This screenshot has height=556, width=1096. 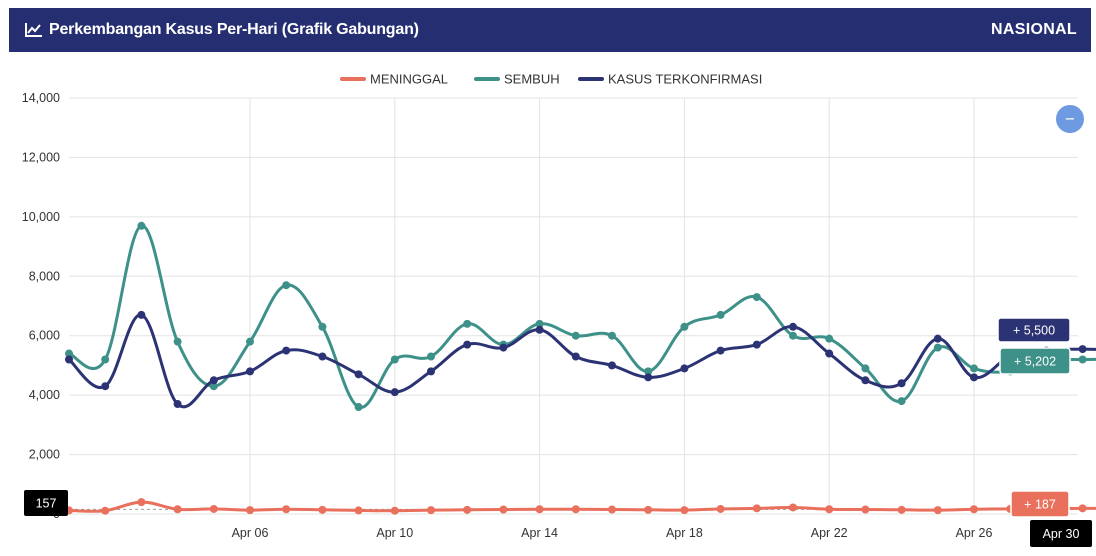 I want to click on y-tick-label: 8,000, so click(x=44, y=276).